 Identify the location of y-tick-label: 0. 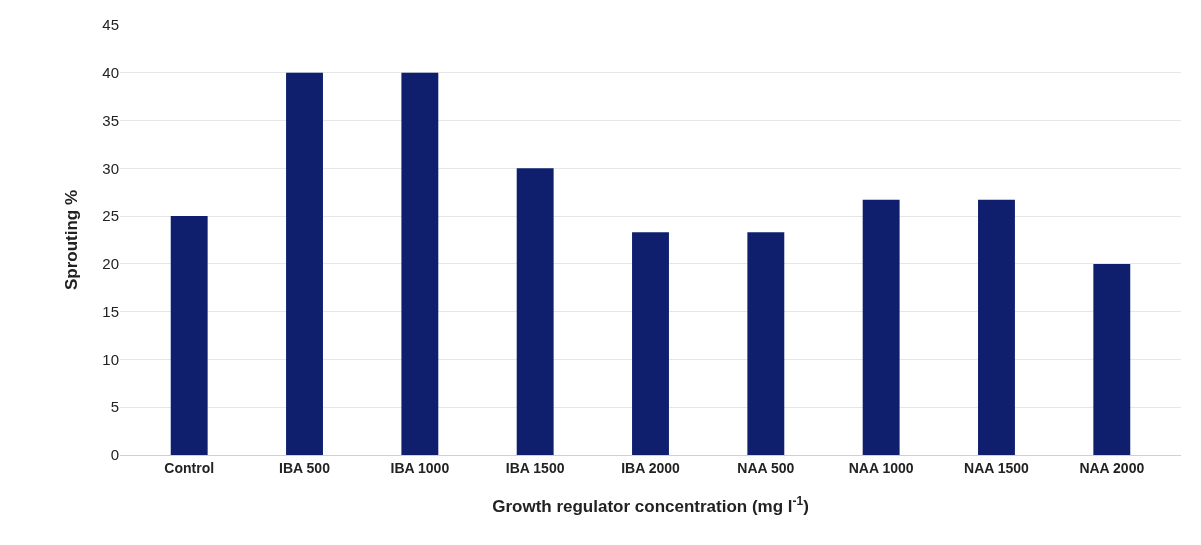
(114, 455).